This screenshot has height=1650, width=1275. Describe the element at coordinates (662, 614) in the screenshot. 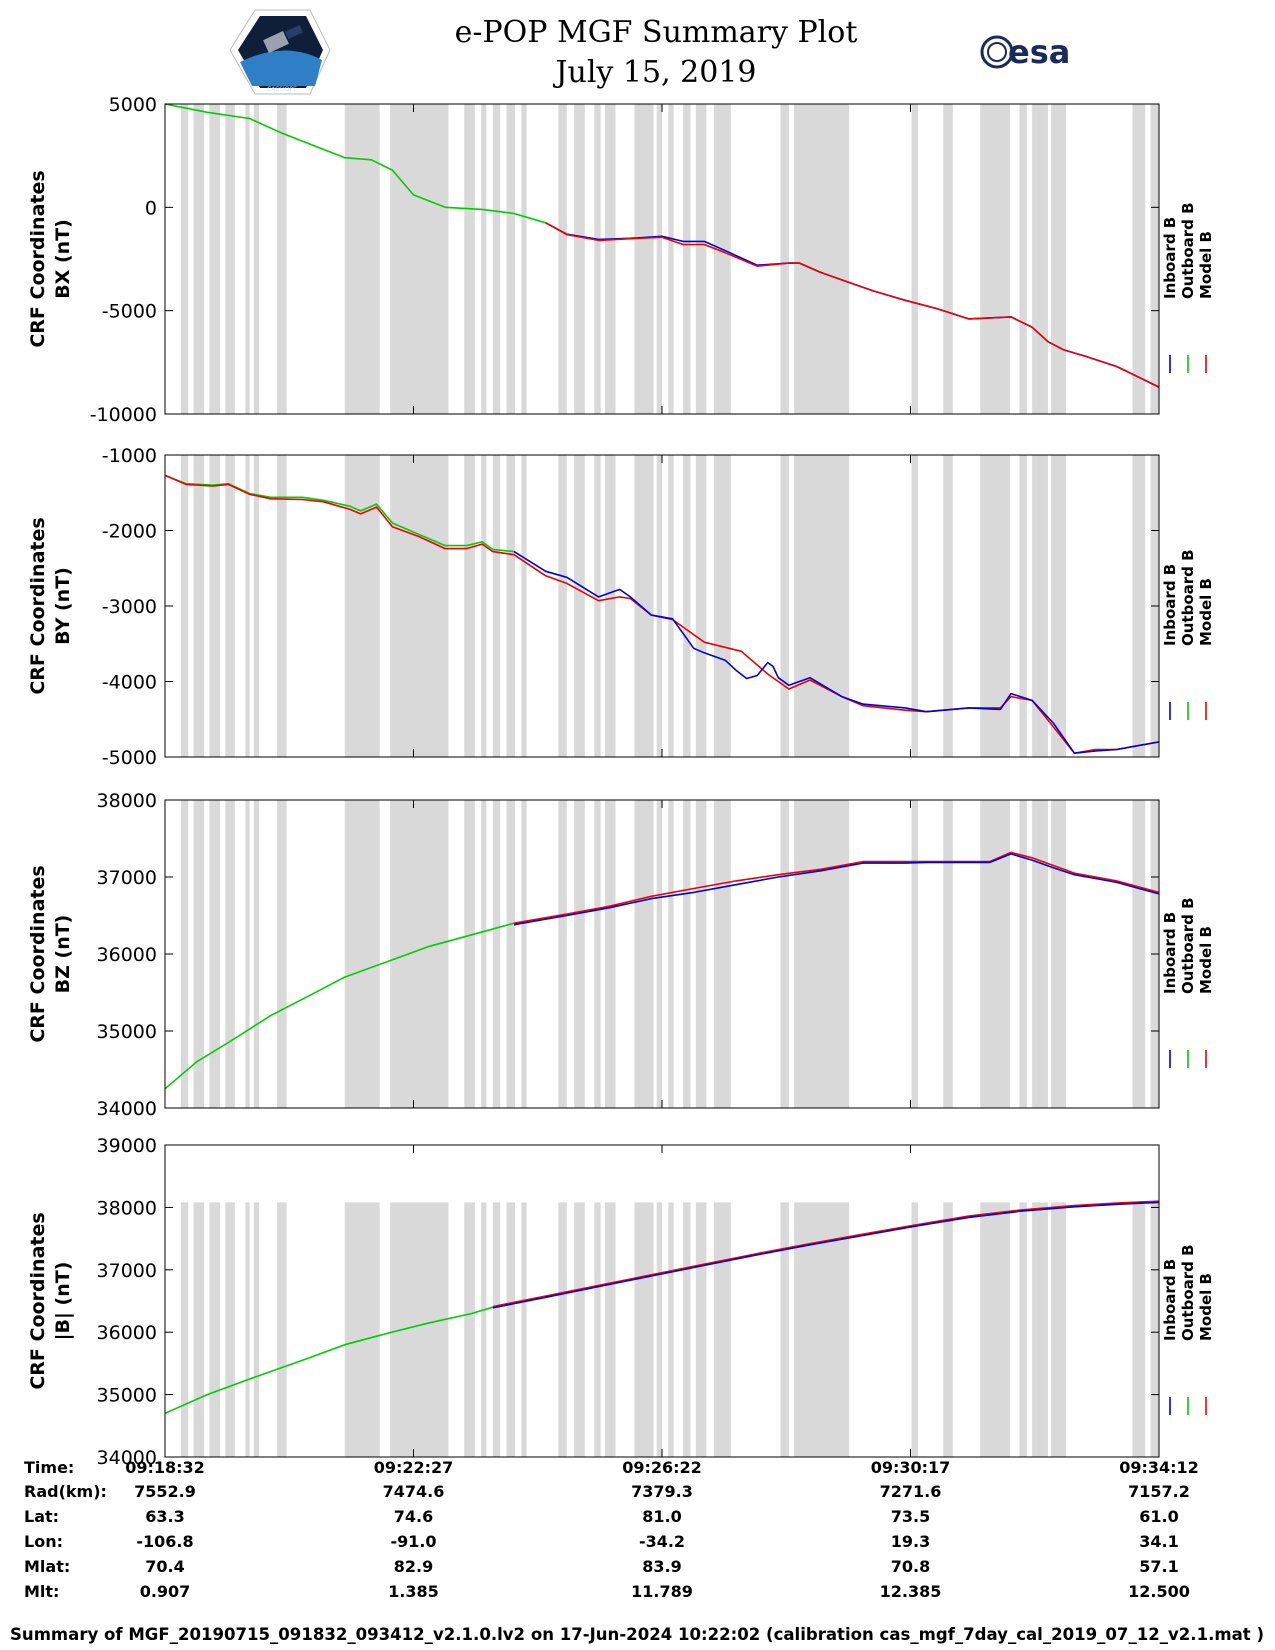

I see `series-model-line` at that location.